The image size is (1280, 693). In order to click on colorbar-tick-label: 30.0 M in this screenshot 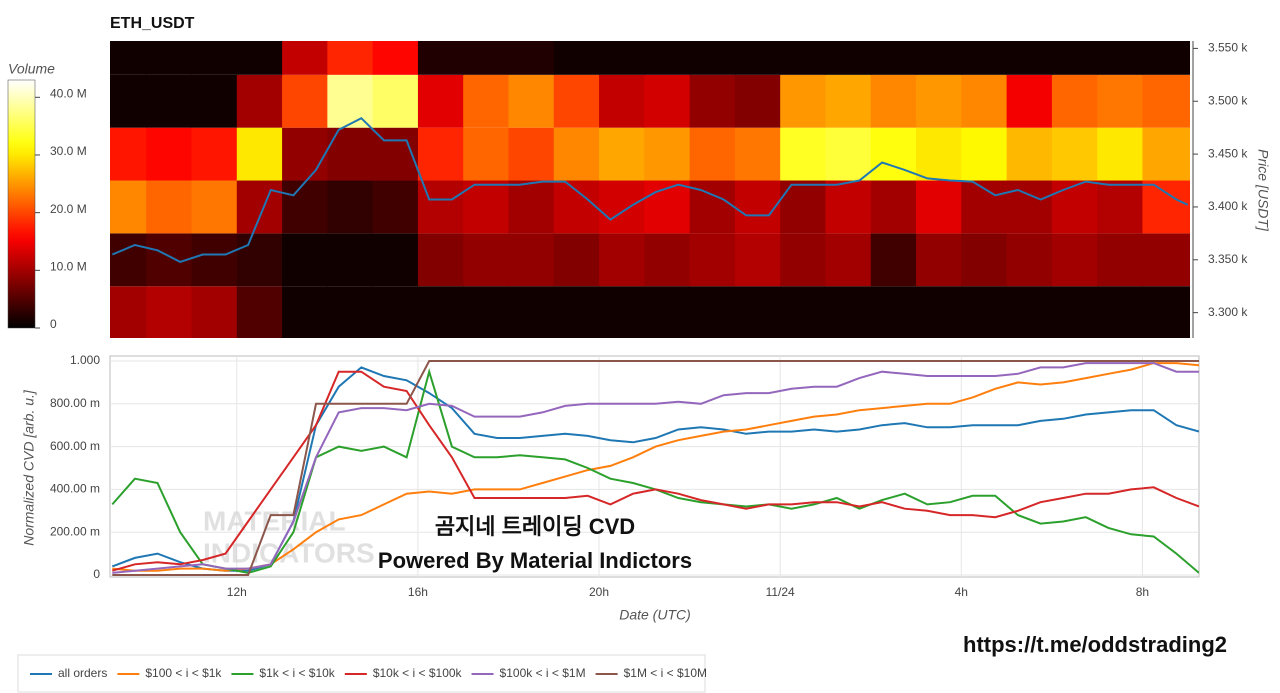, I will do `click(68, 151)`.